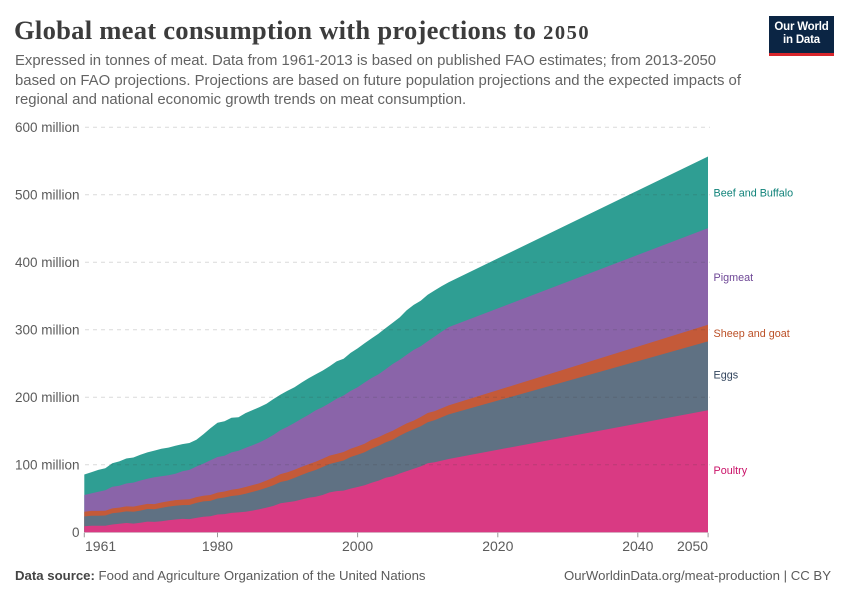 This screenshot has width=850, height=600. What do you see at coordinates (76, 532) in the screenshot?
I see `svg-text: 0` at bounding box center [76, 532].